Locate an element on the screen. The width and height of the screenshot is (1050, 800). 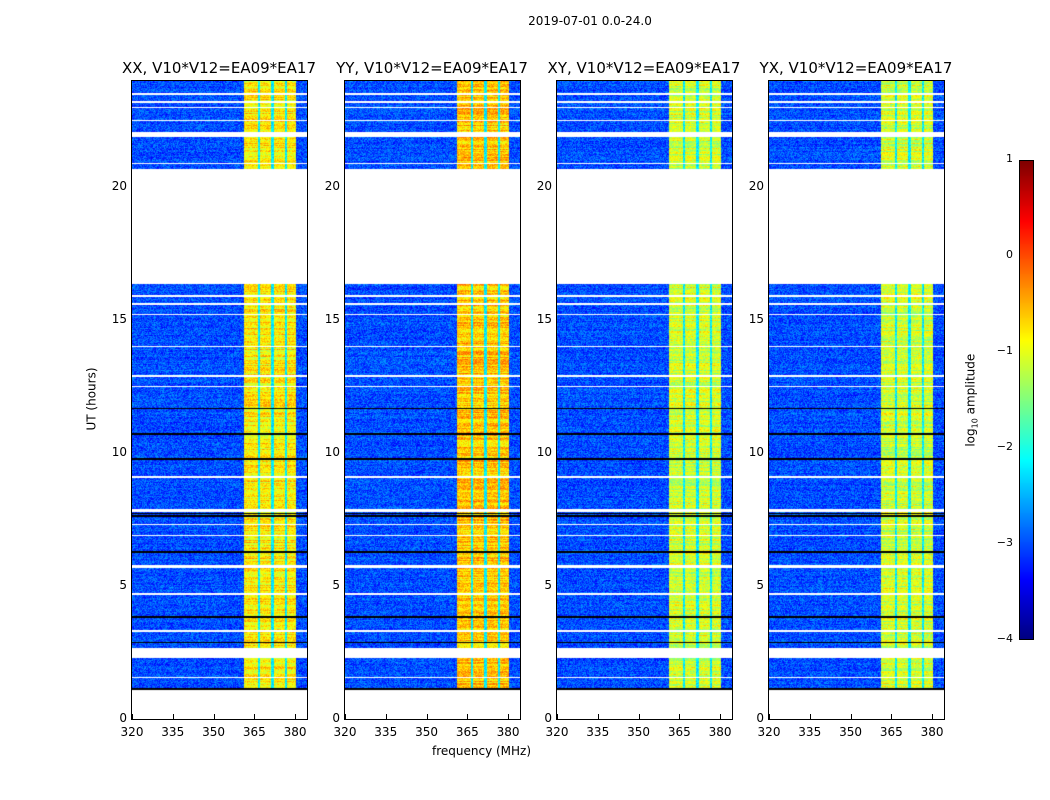
colorbar-tick-label: 0 is located at coordinates (1009, 254).